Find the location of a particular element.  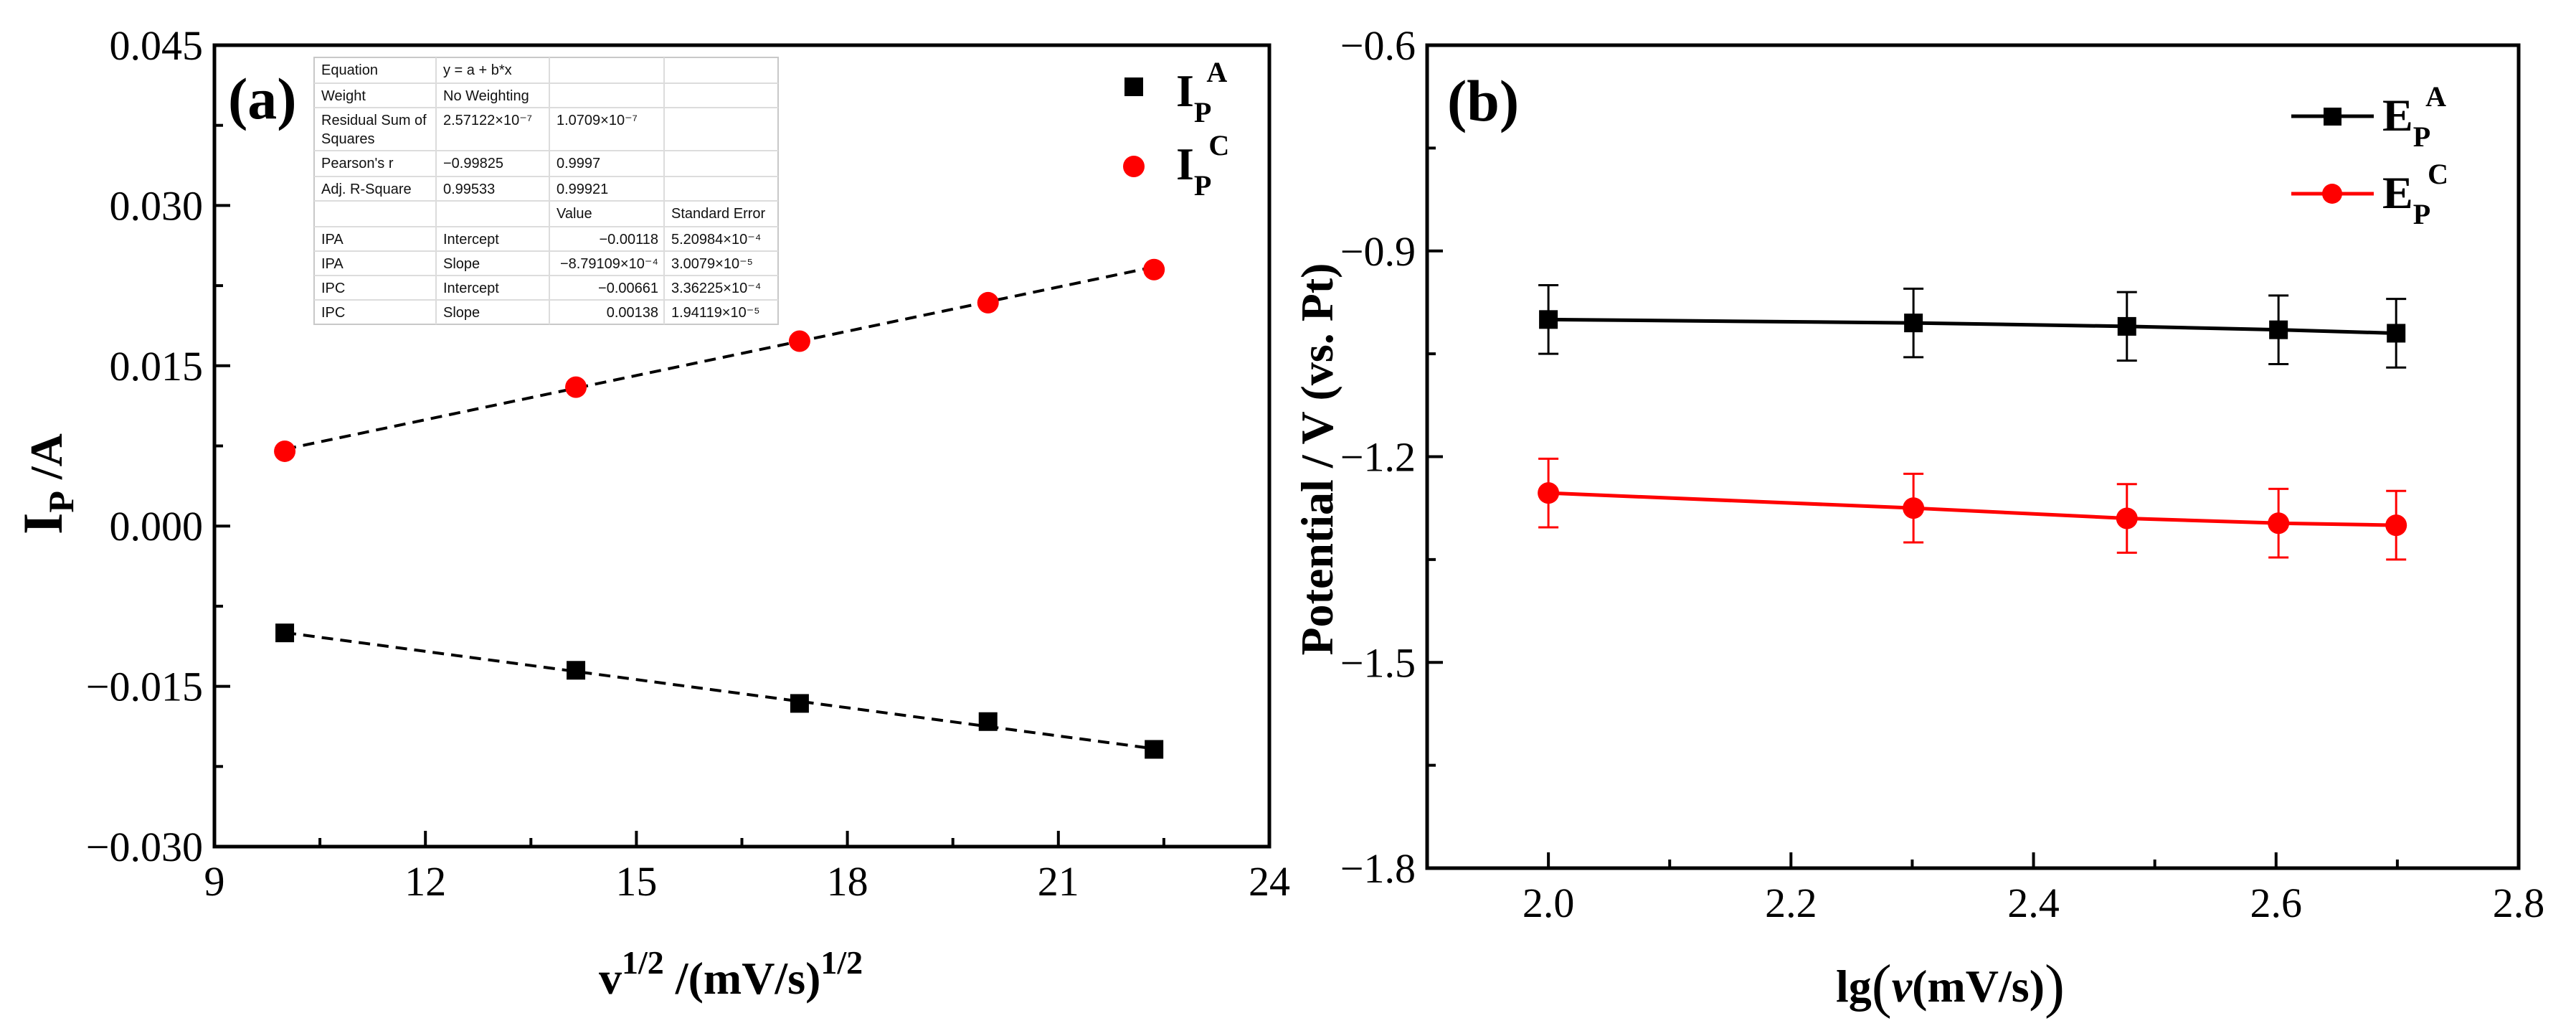

legend-item-ipc: IPC is located at coordinates (1176, 165).